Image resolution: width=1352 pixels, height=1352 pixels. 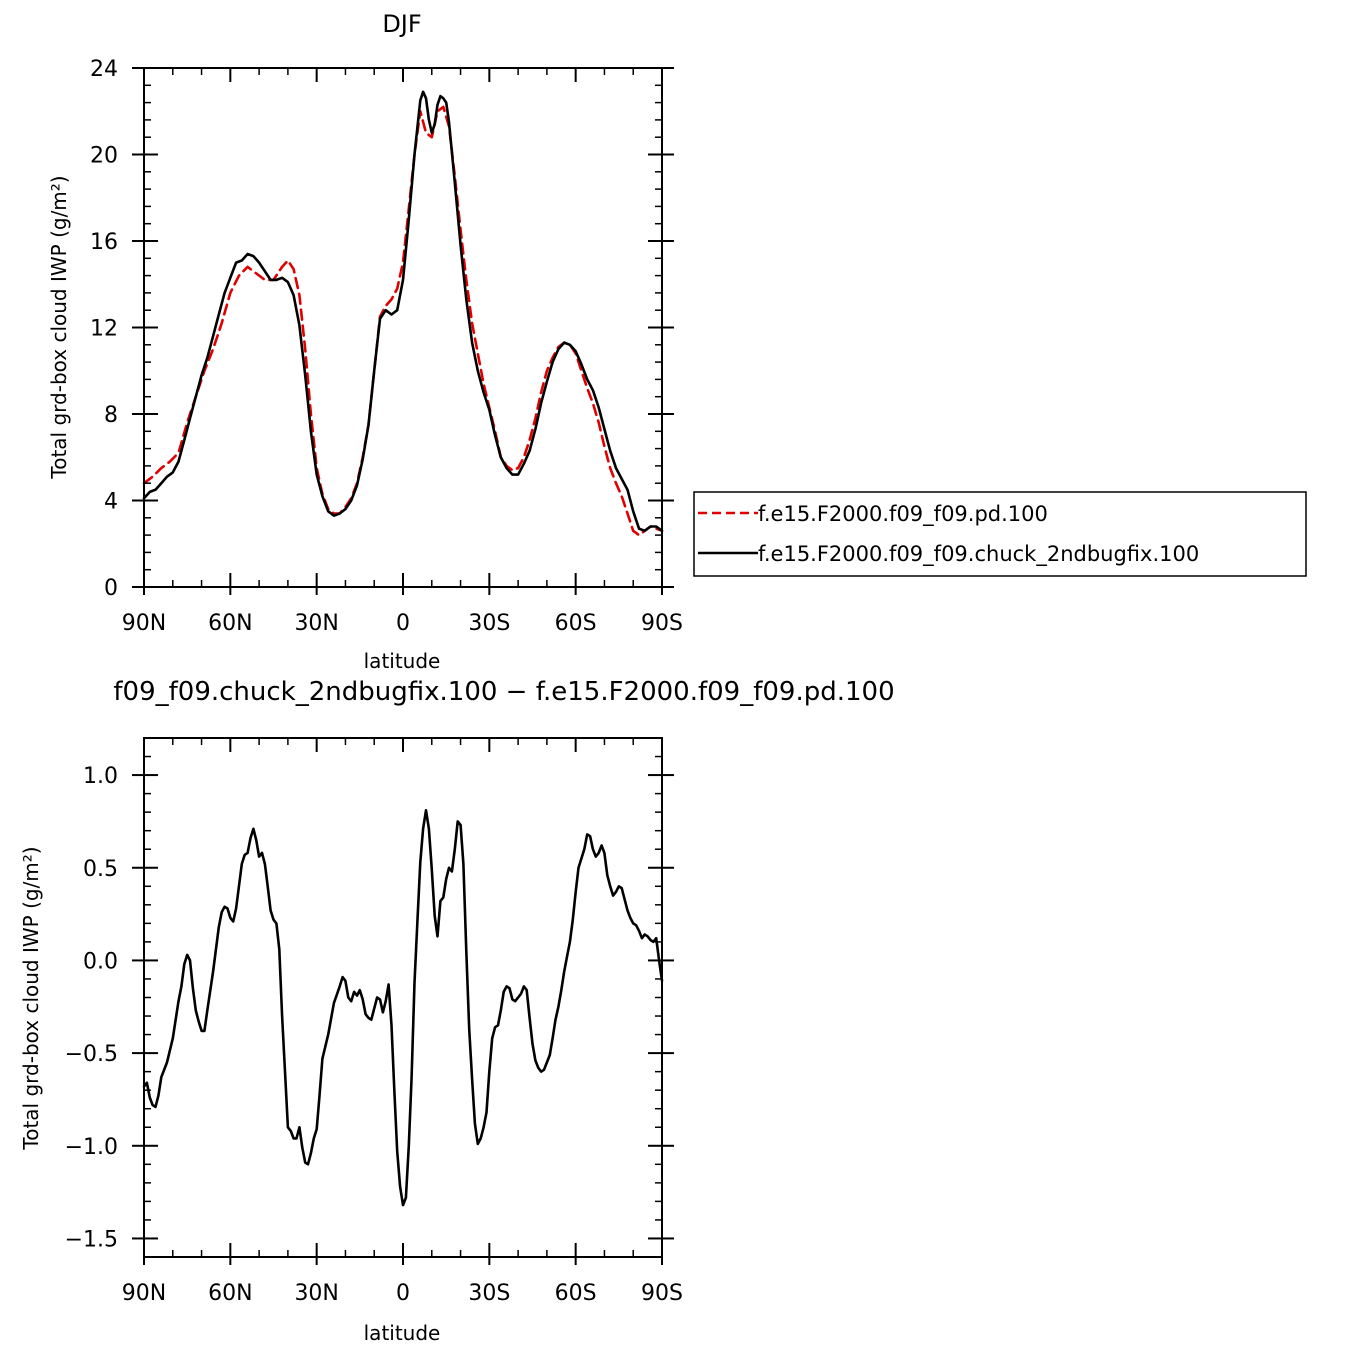 What do you see at coordinates (104, 69) in the screenshot?
I see `y-tick-label: 24` at bounding box center [104, 69].